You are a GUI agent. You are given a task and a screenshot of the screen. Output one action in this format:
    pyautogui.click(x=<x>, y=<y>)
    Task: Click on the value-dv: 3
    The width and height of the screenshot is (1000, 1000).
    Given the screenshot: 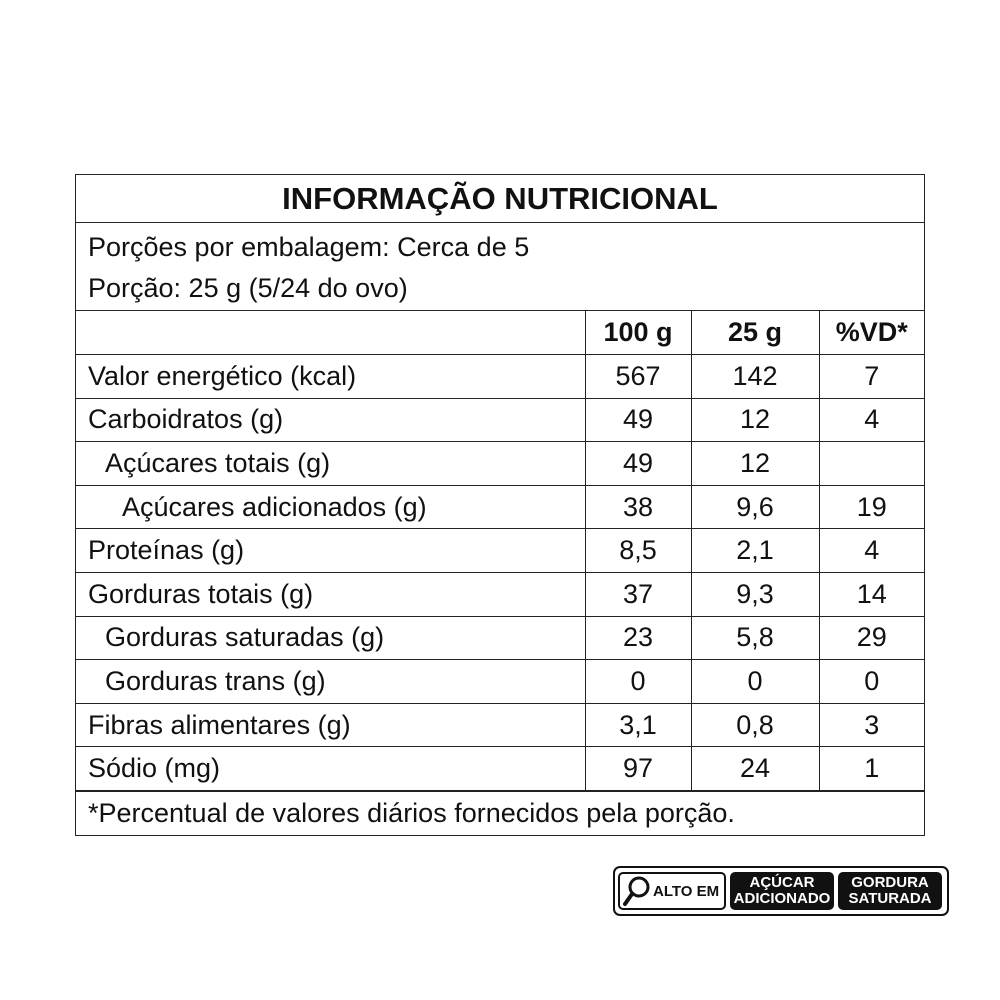 What is the action you would take?
    pyautogui.click(x=871, y=725)
    